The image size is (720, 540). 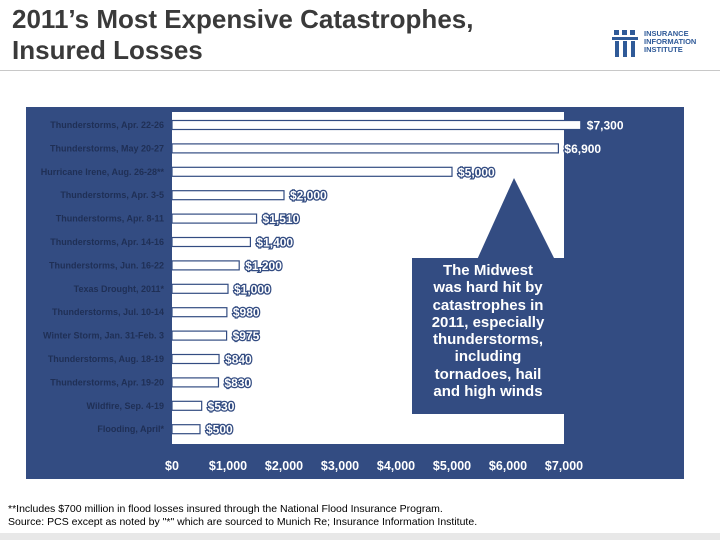 I want to click on category-label: Thunderstorms, Apr. 3-5, so click(x=112, y=195).